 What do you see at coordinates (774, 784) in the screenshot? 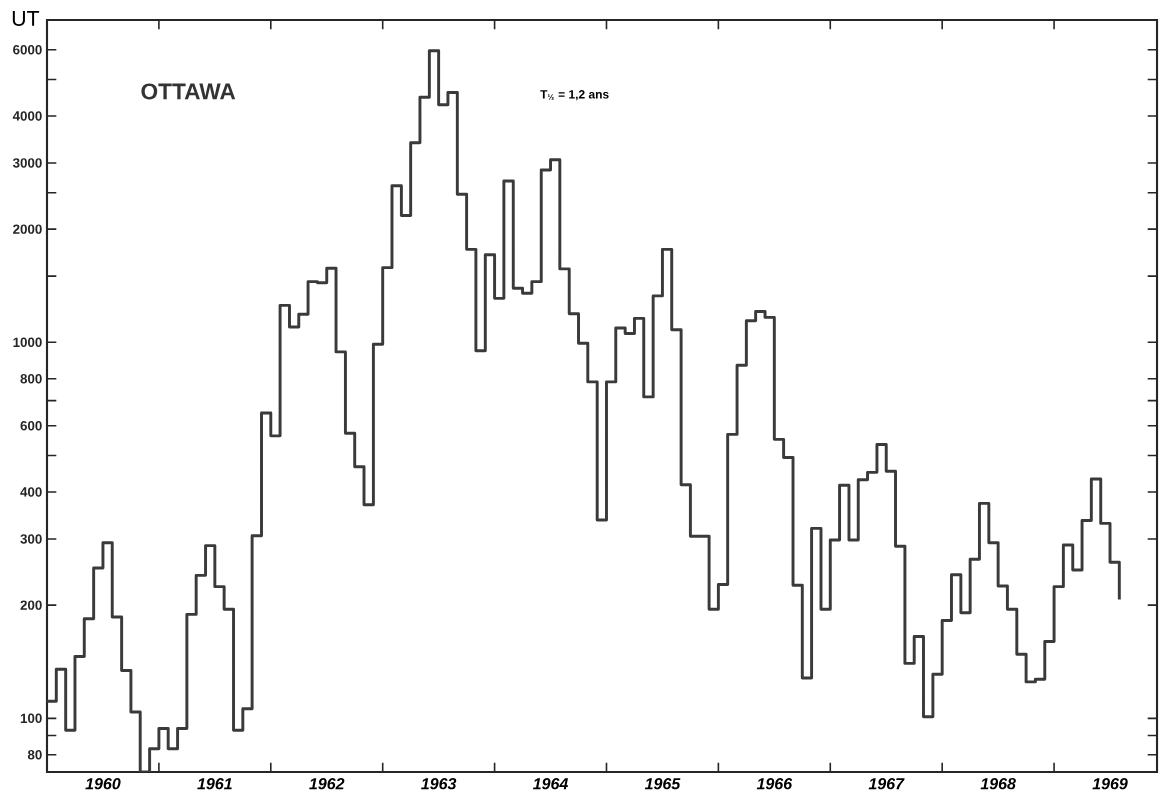
I see `x-tick-label: 1966` at bounding box center [774, 784].